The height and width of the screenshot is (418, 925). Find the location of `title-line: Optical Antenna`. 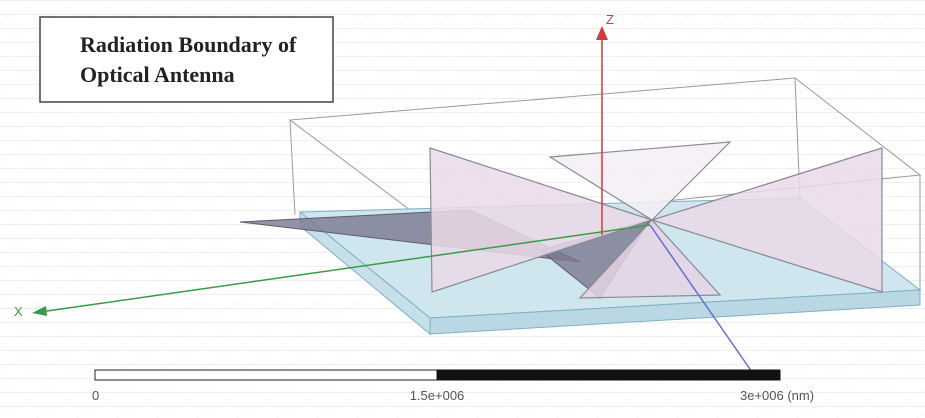

title-line: Optical Antenna is located at coordinates (157, 74).